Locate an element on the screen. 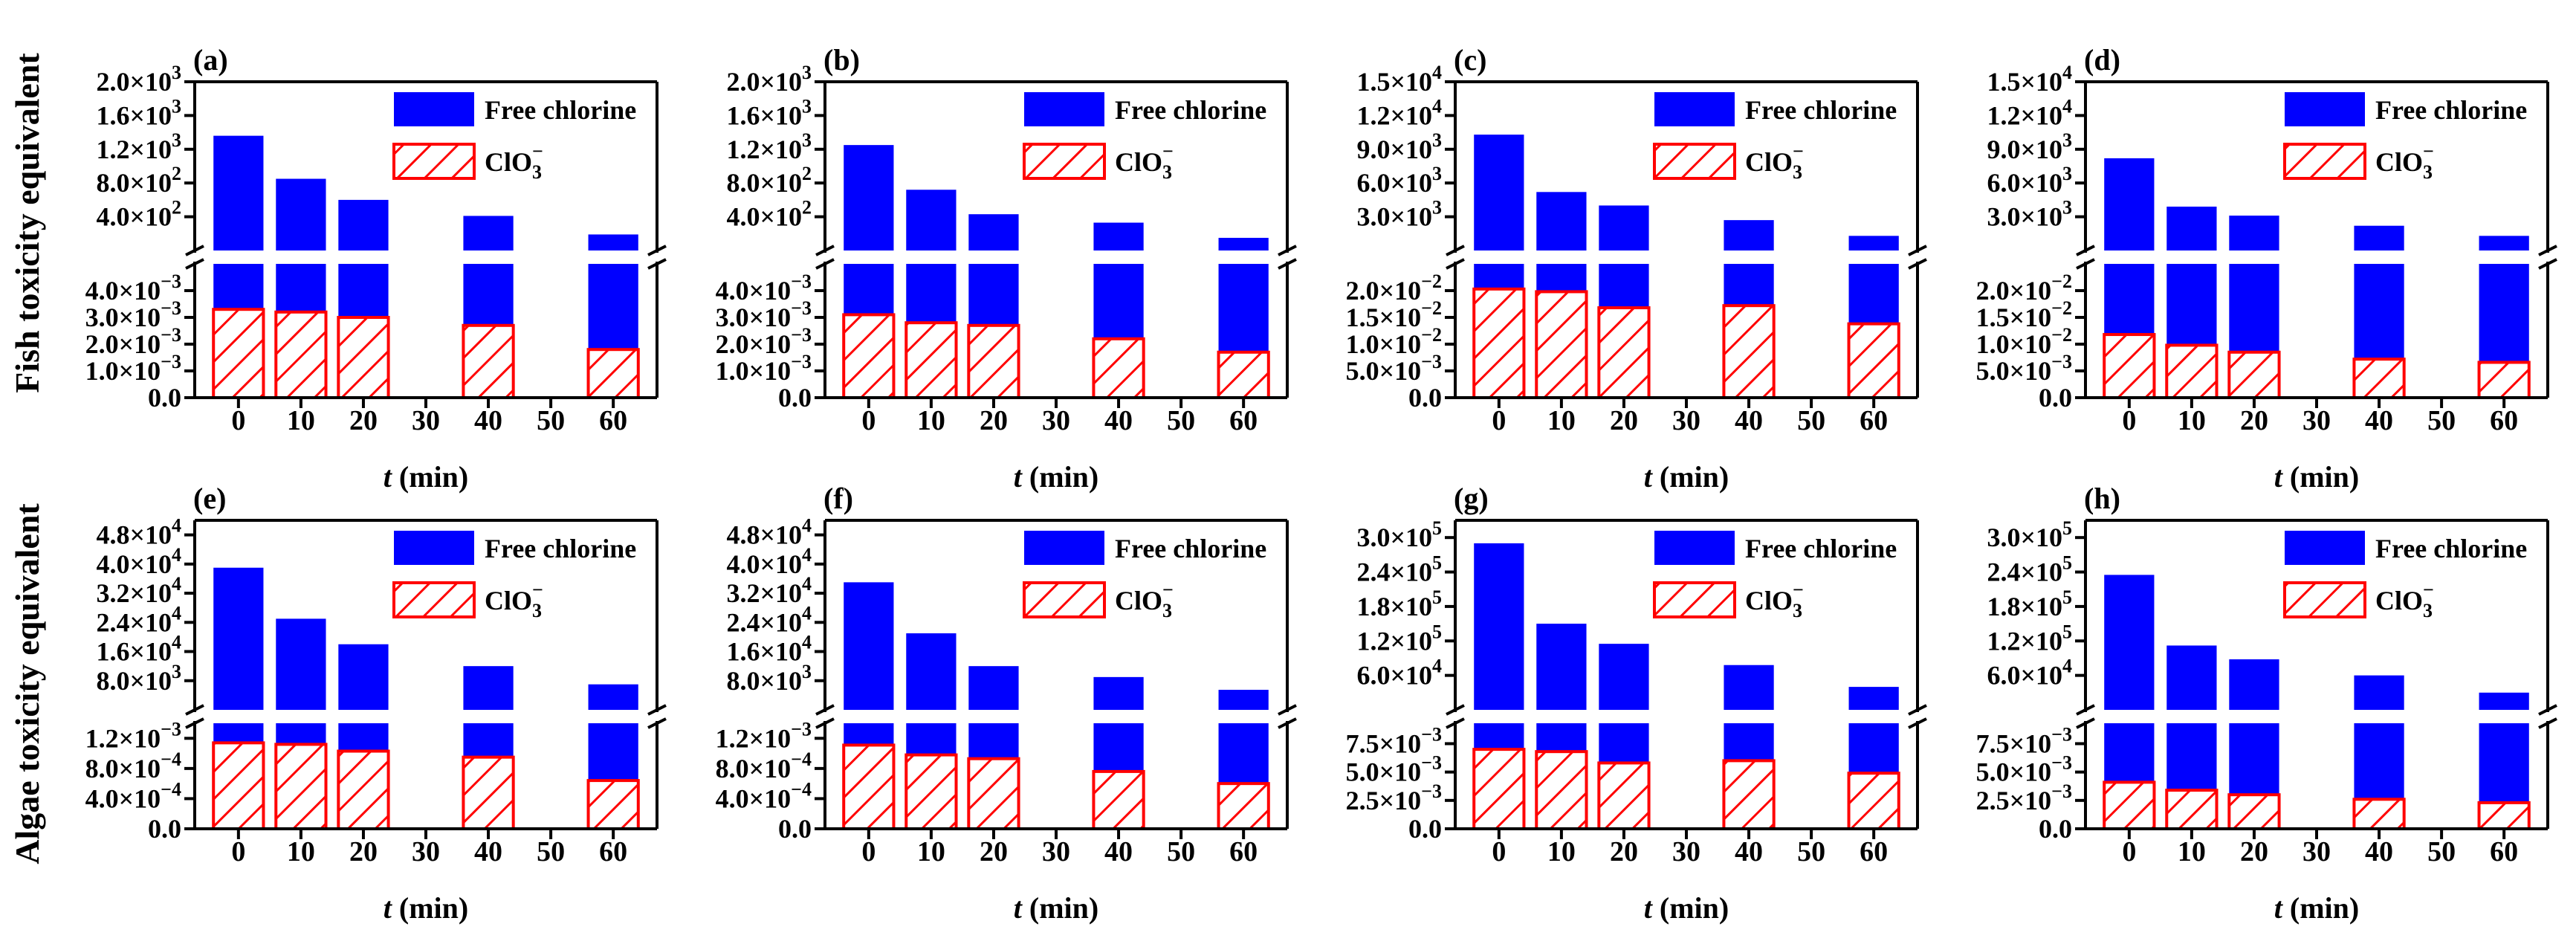 The image size is (2576, 944). legend-swatch-free-chlorine is located at coordinates (2325, 548).